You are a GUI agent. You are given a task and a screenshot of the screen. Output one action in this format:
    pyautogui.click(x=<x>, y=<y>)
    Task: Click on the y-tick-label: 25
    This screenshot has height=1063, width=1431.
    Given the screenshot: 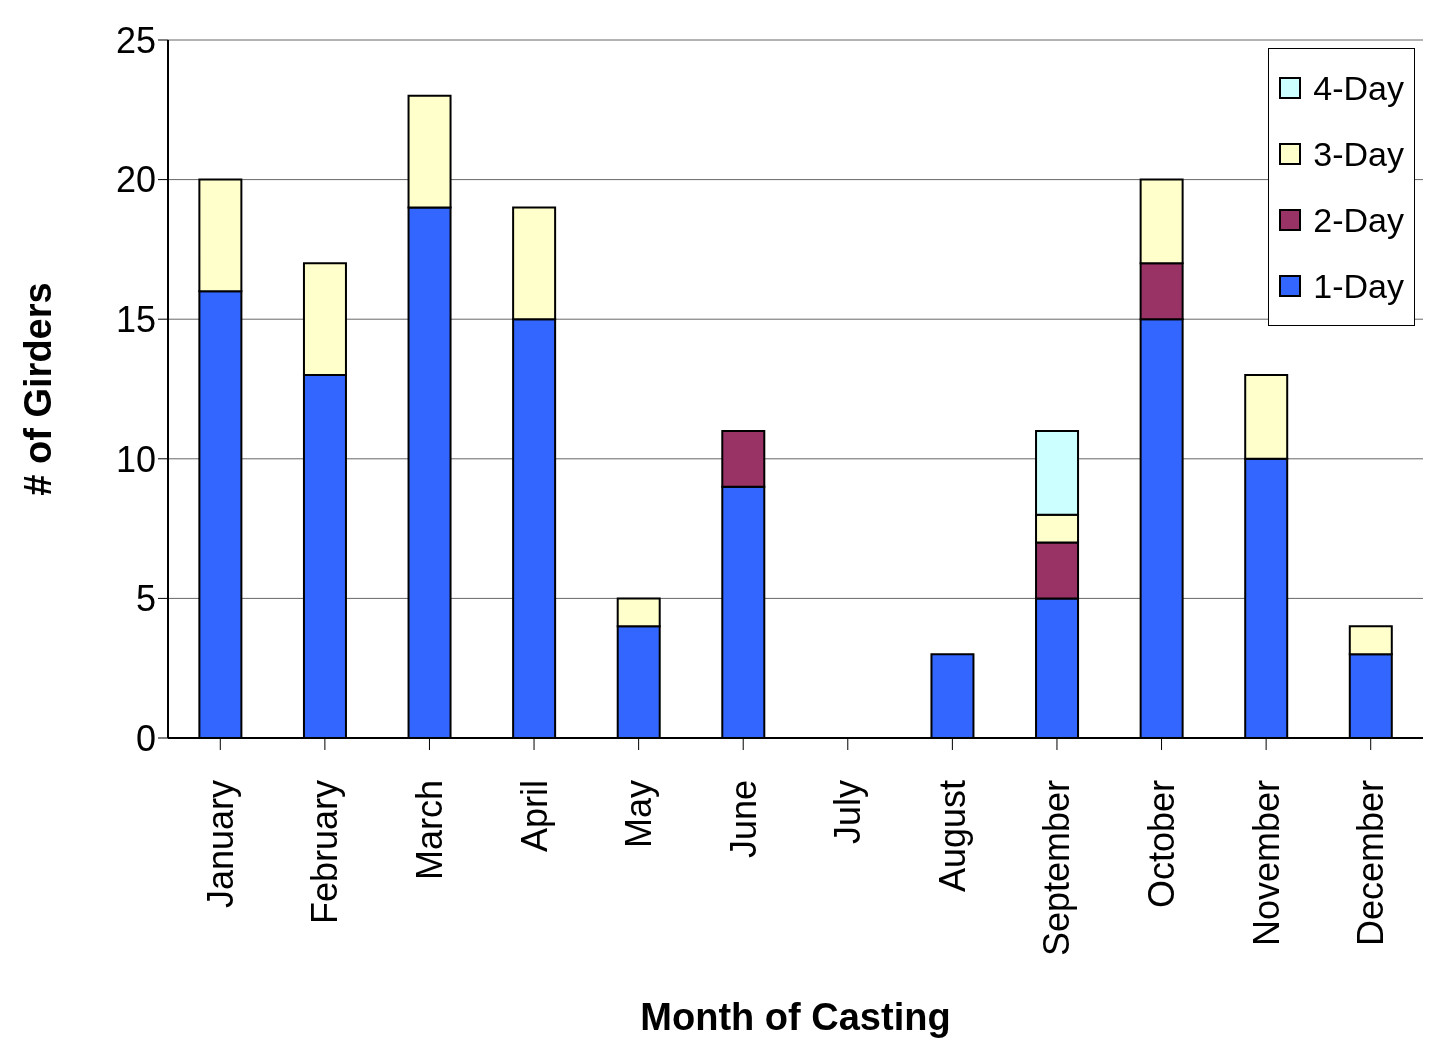 What is the action you would take?
    pyautogui.click(x=135, y=40)
    